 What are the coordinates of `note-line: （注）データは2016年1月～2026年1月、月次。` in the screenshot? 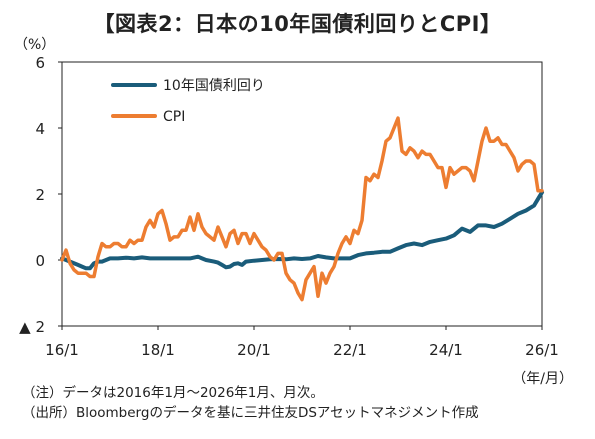 It's located at (173, 393).